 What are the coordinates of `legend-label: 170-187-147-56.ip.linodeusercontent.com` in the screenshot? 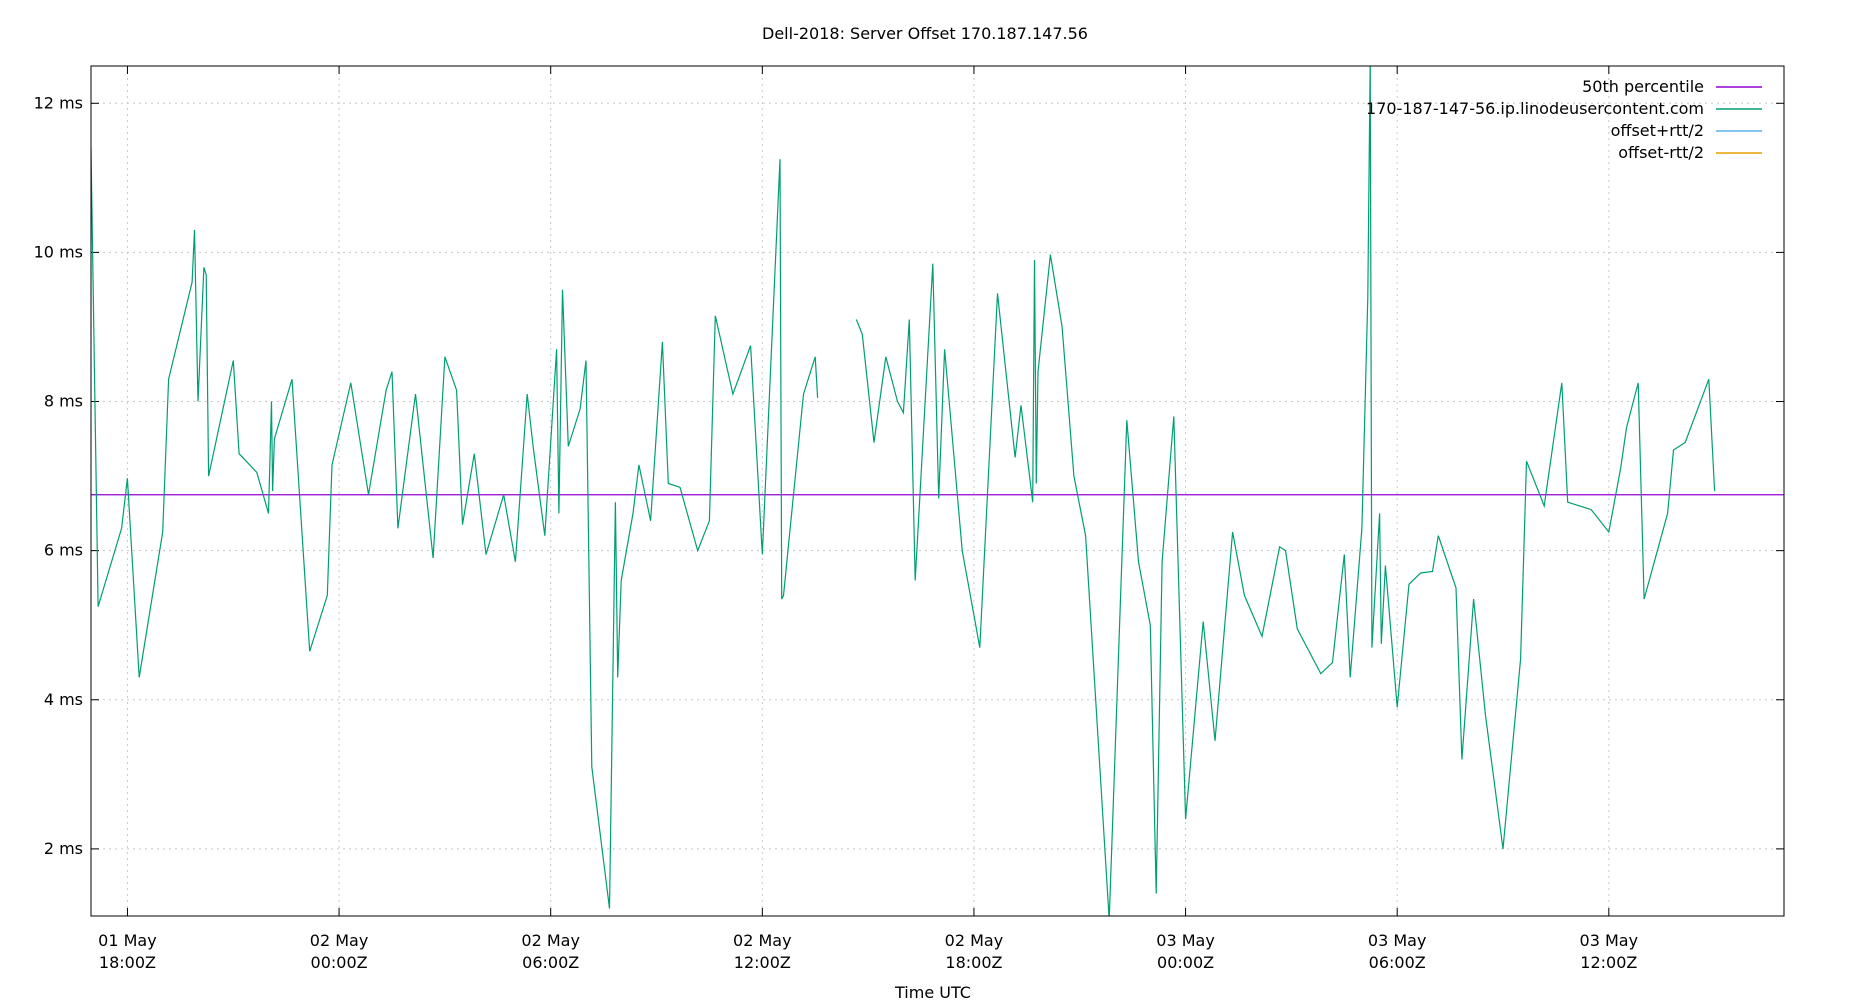 It's located at (1535, 108).